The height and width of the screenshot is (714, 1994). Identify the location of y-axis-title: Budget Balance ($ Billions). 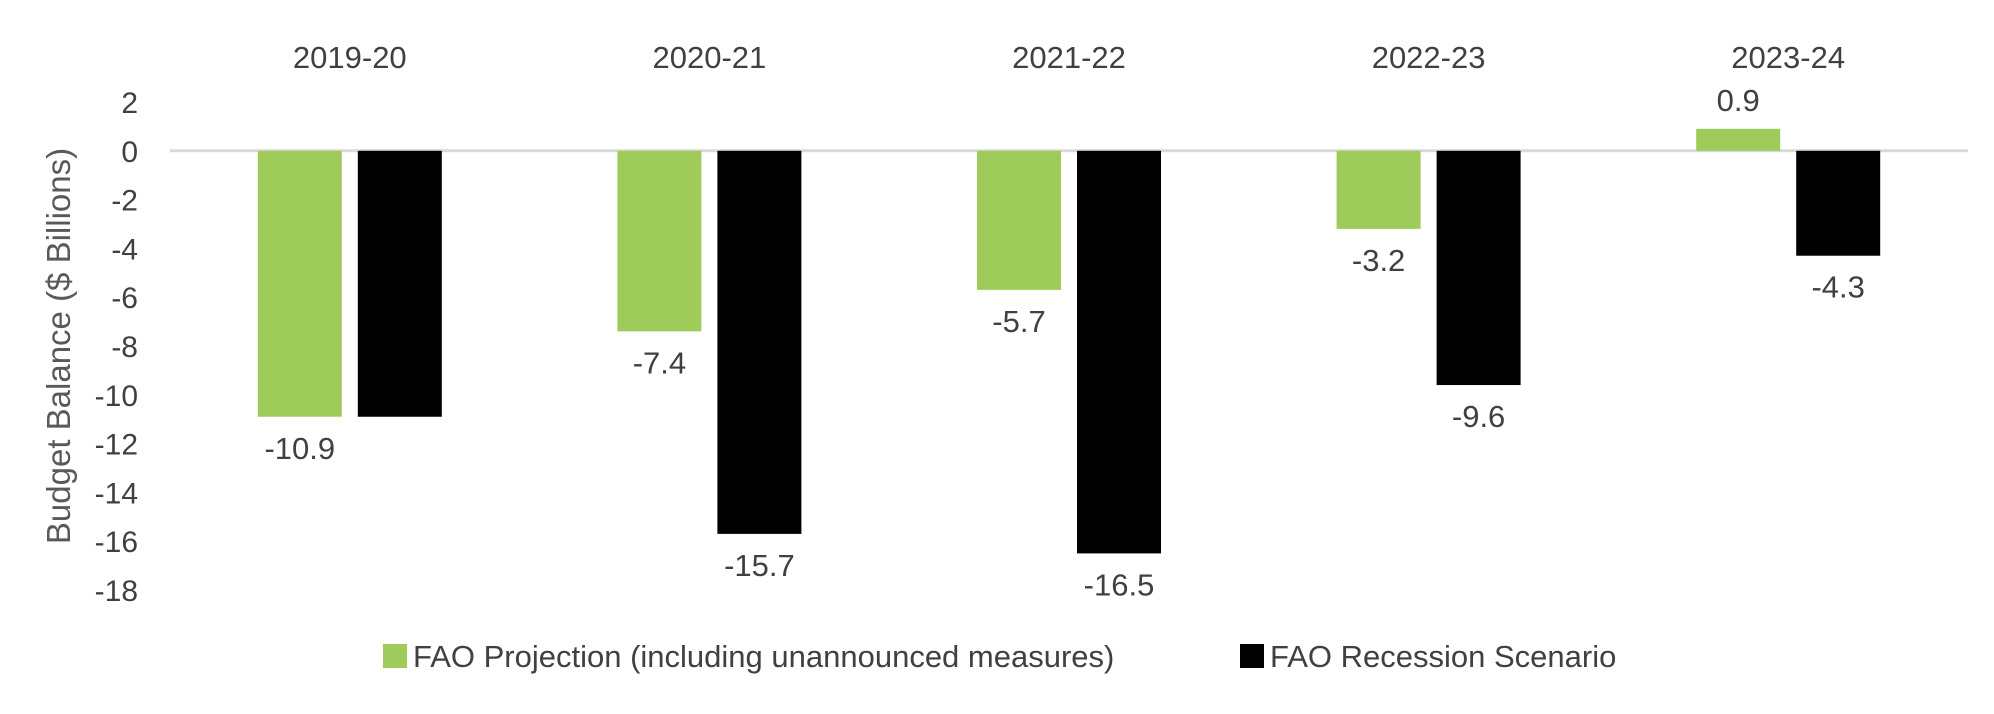
(58, 346).